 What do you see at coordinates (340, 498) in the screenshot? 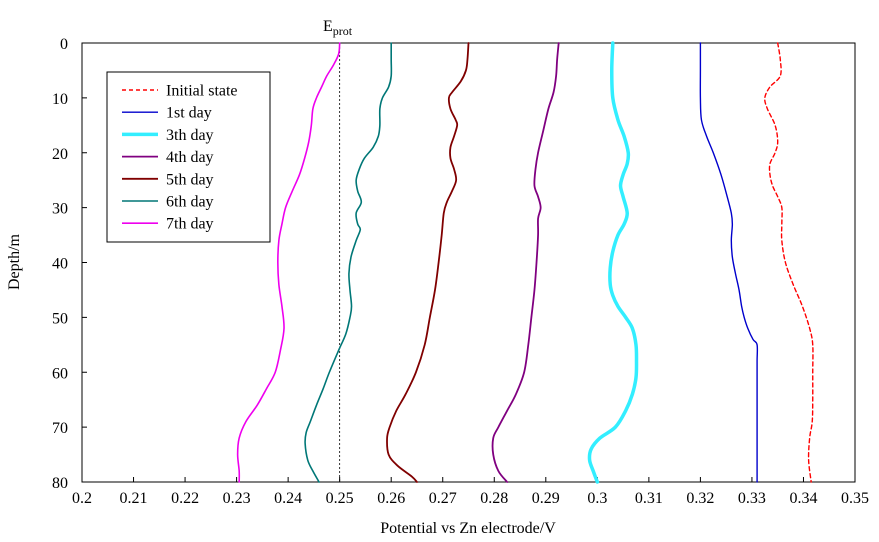
I see `x-tick-label: 0.25` at bounding box center [340, 498].